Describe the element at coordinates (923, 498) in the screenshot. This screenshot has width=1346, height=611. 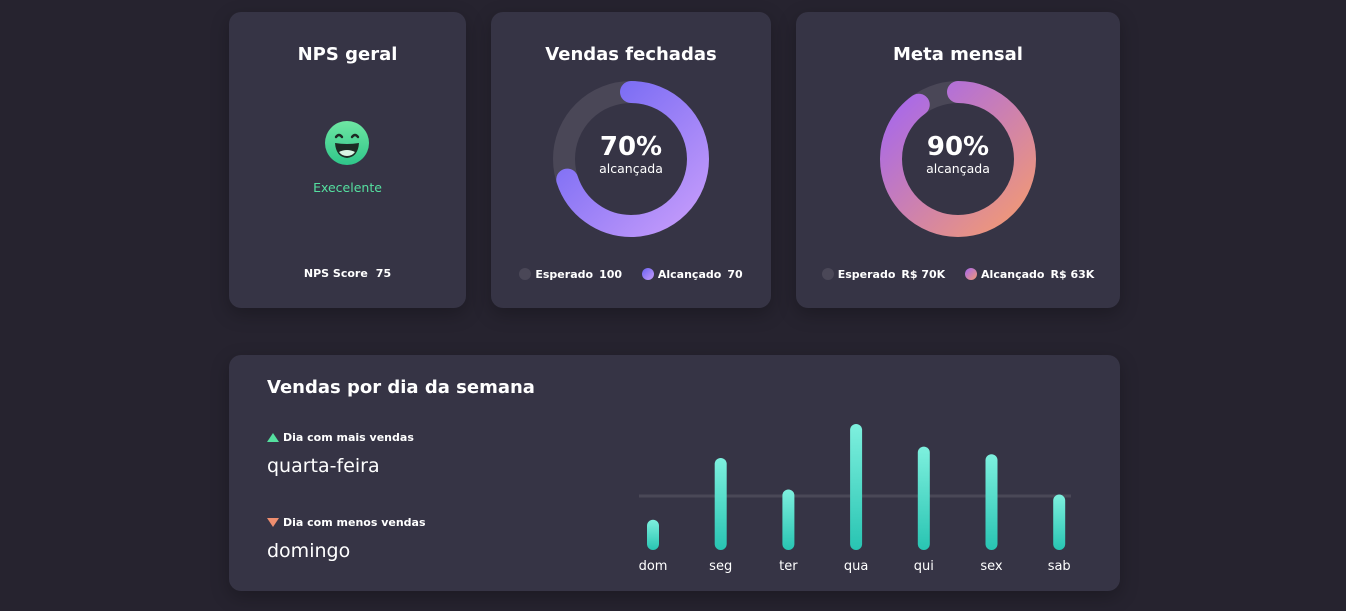
I see `bar-qui` at that location.